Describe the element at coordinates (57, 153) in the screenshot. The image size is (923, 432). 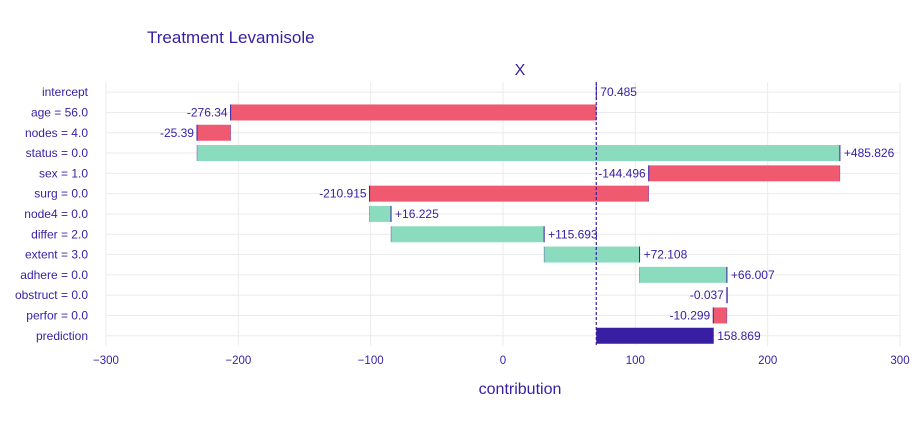
I see `y-category-label: status = 0.0` at that location.